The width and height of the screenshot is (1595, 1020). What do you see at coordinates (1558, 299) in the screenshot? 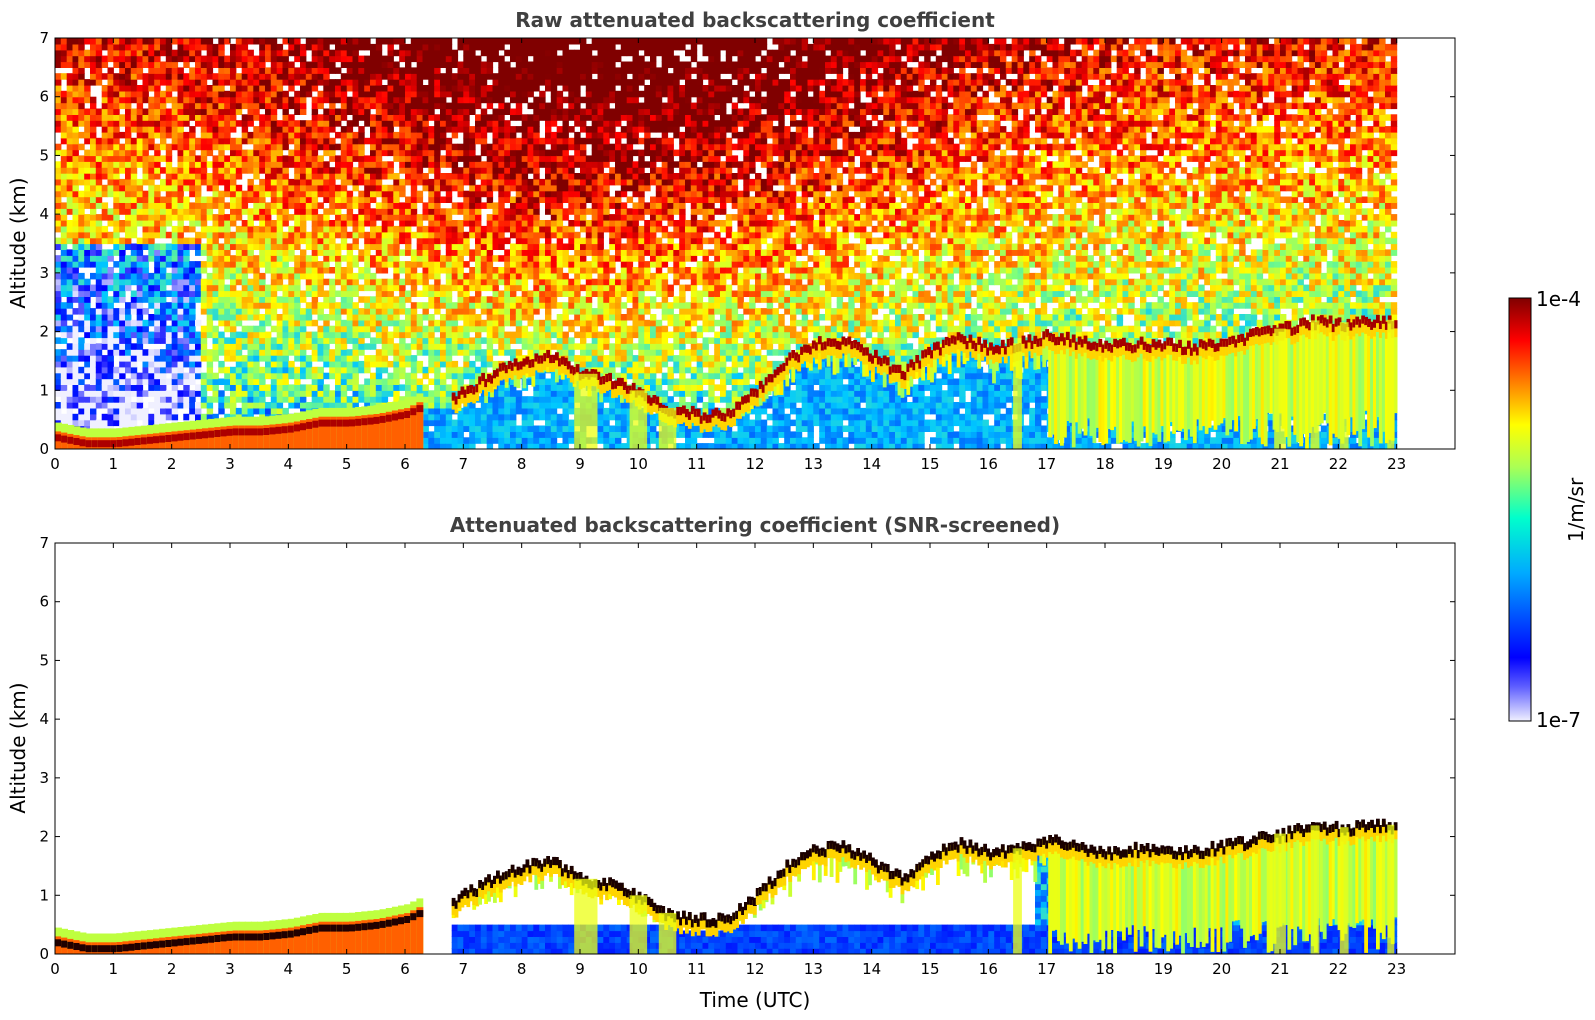
I see `colorbar-max-label: 1e-4` at bounding box center [1558, 299].